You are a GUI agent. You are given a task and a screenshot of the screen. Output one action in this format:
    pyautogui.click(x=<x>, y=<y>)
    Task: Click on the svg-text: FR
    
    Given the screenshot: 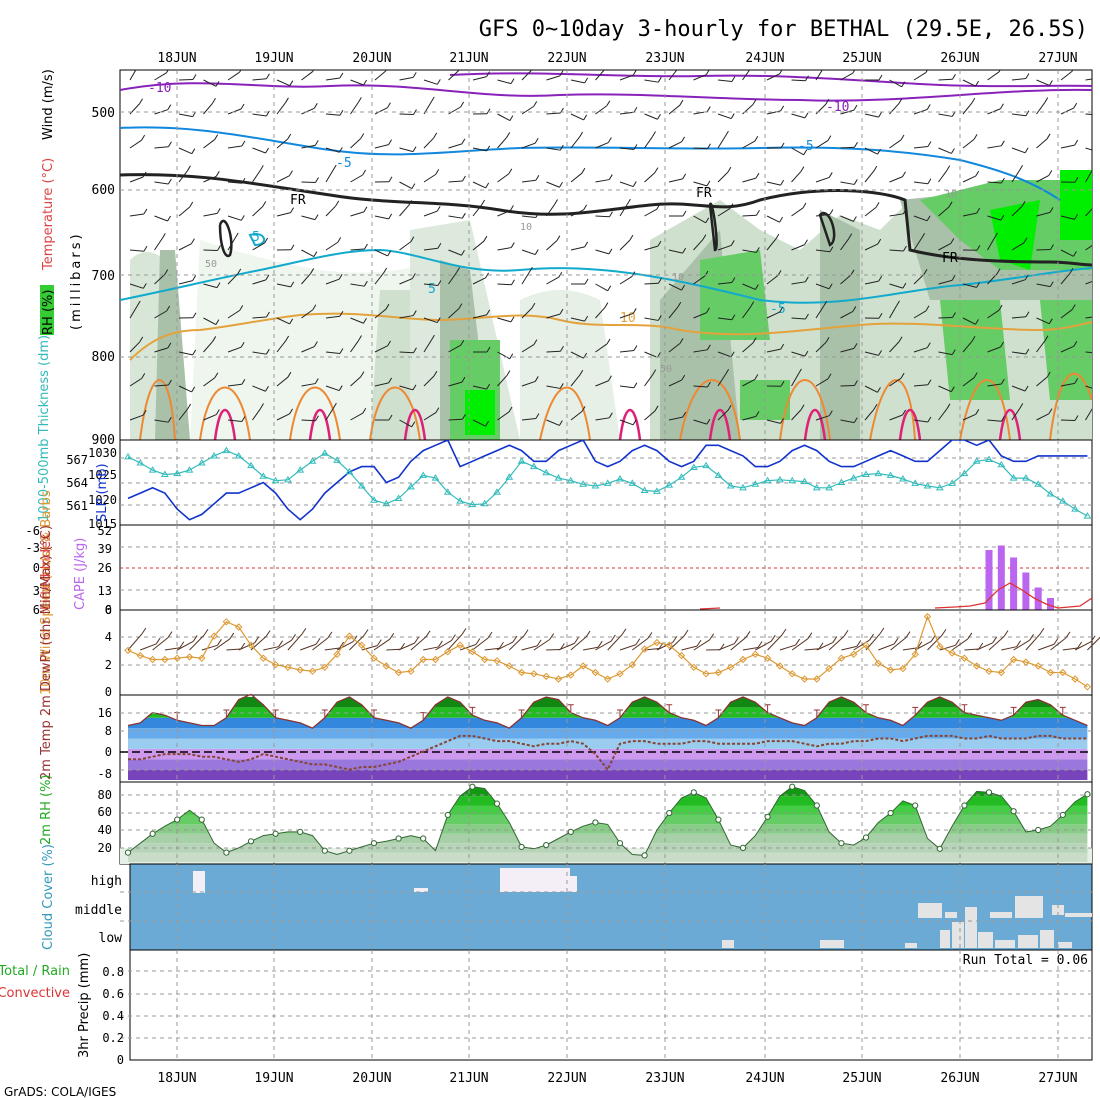 What is the action you would take?
    pyautogui.click(x=704, y=193)
    